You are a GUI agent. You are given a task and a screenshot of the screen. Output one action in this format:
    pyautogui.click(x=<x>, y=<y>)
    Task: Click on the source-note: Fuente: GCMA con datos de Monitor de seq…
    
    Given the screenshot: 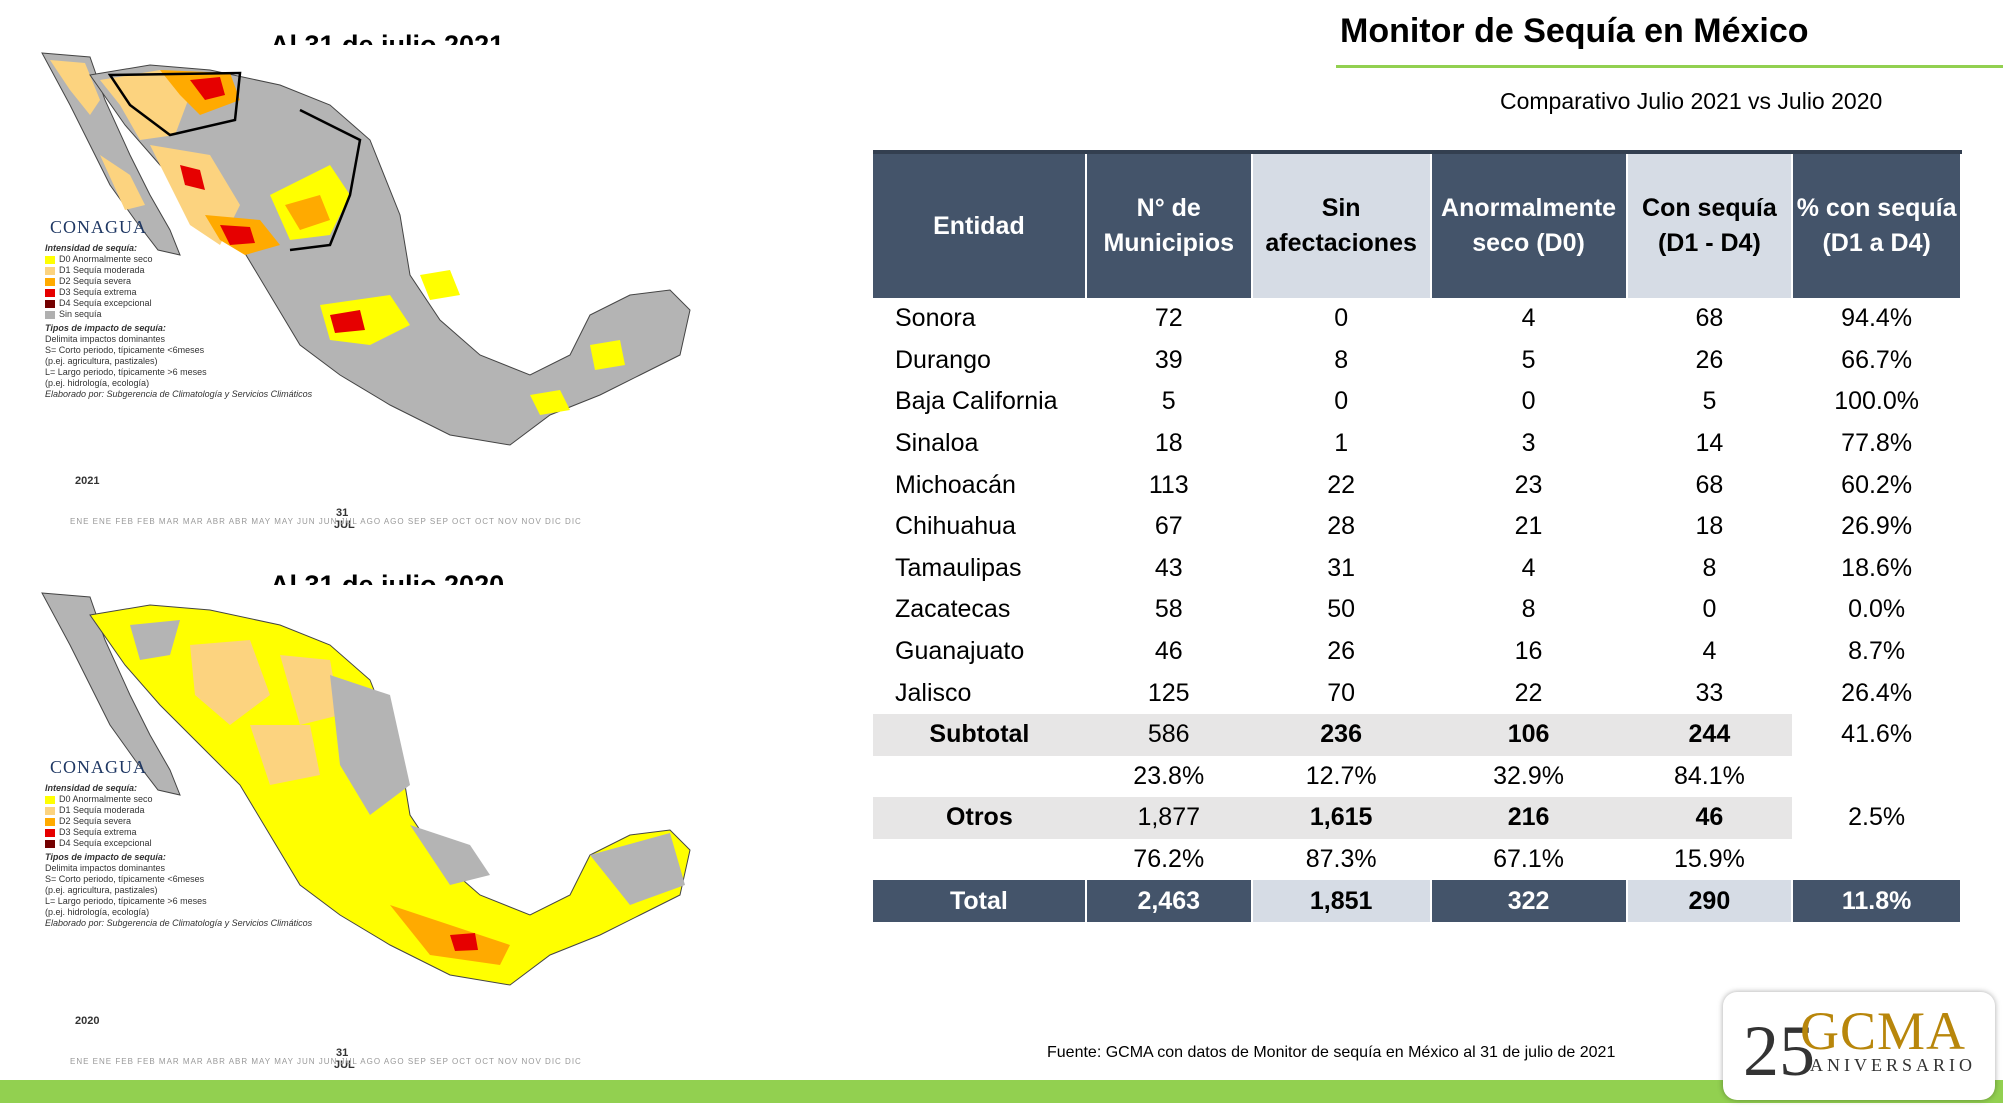 What is the action you would take?
    pyautogui.click(x=1331, y=1052)
    